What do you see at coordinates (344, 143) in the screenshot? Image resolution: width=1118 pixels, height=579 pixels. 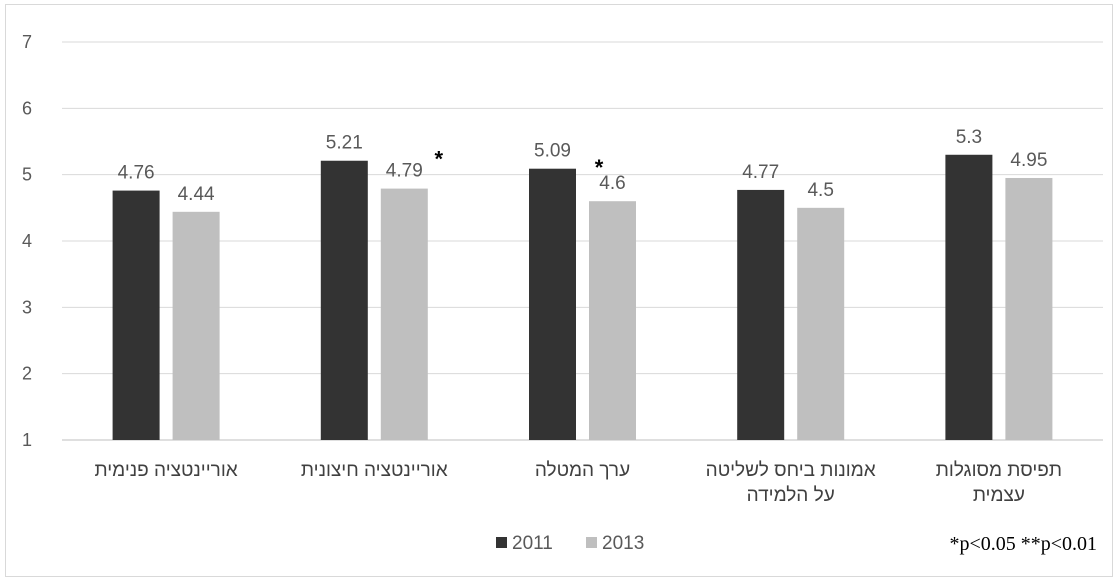 I see `data-label: 5.21` at bounding box center [344, 143].